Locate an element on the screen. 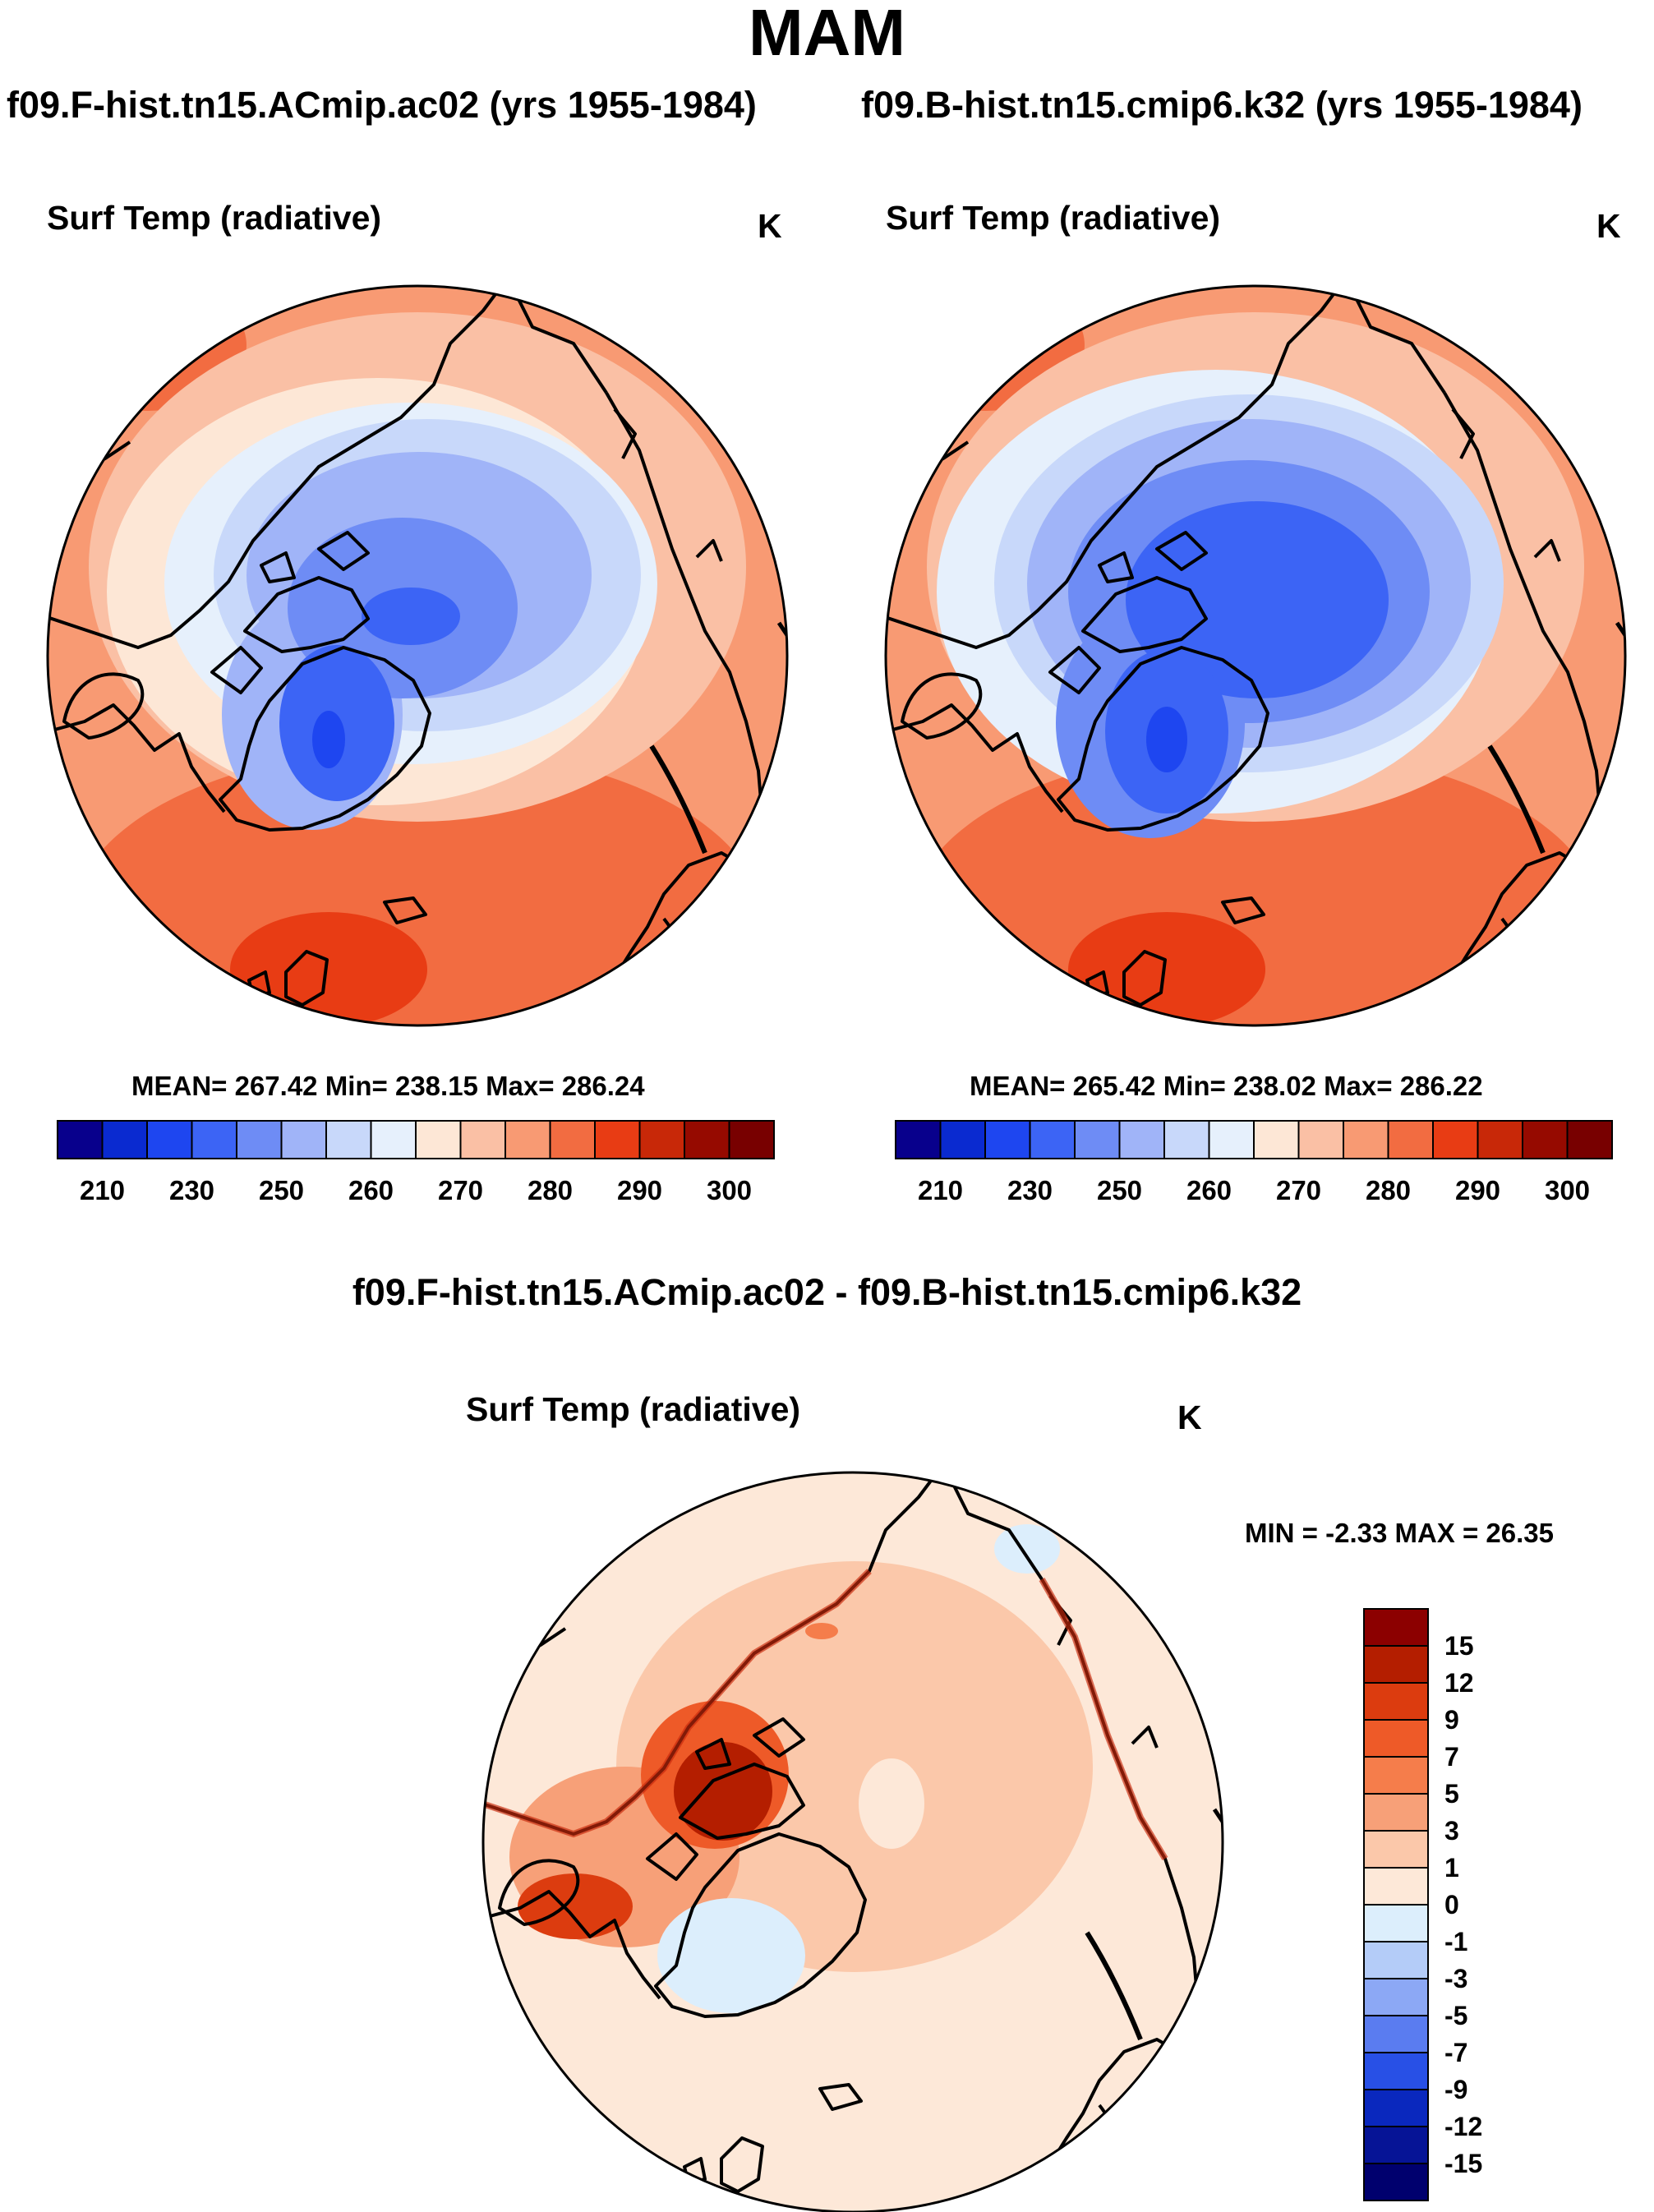  panel2-colorbar-tick-label: 280 is located at coordinates (1388, 1190).